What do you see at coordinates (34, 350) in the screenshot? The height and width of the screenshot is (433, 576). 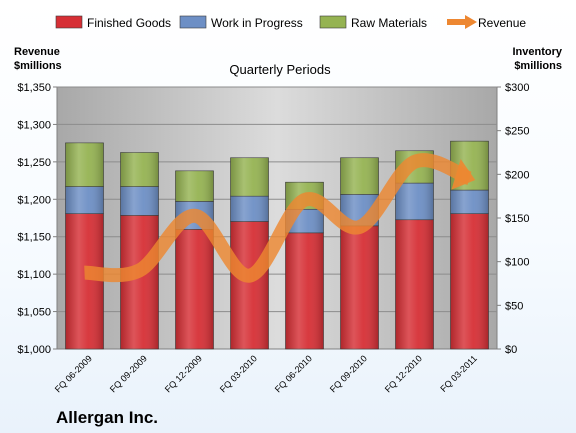 I see `left-axis-tick-label: $1,000` at bounding box center [34, 350].